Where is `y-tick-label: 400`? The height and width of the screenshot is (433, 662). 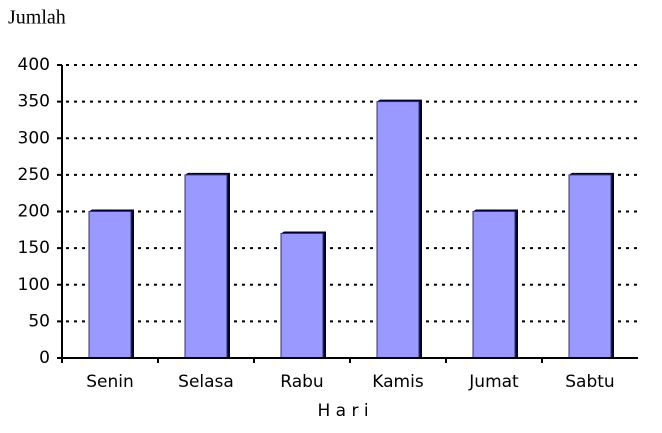 y-tick-label: 400 is located at coordinates (34, 65).